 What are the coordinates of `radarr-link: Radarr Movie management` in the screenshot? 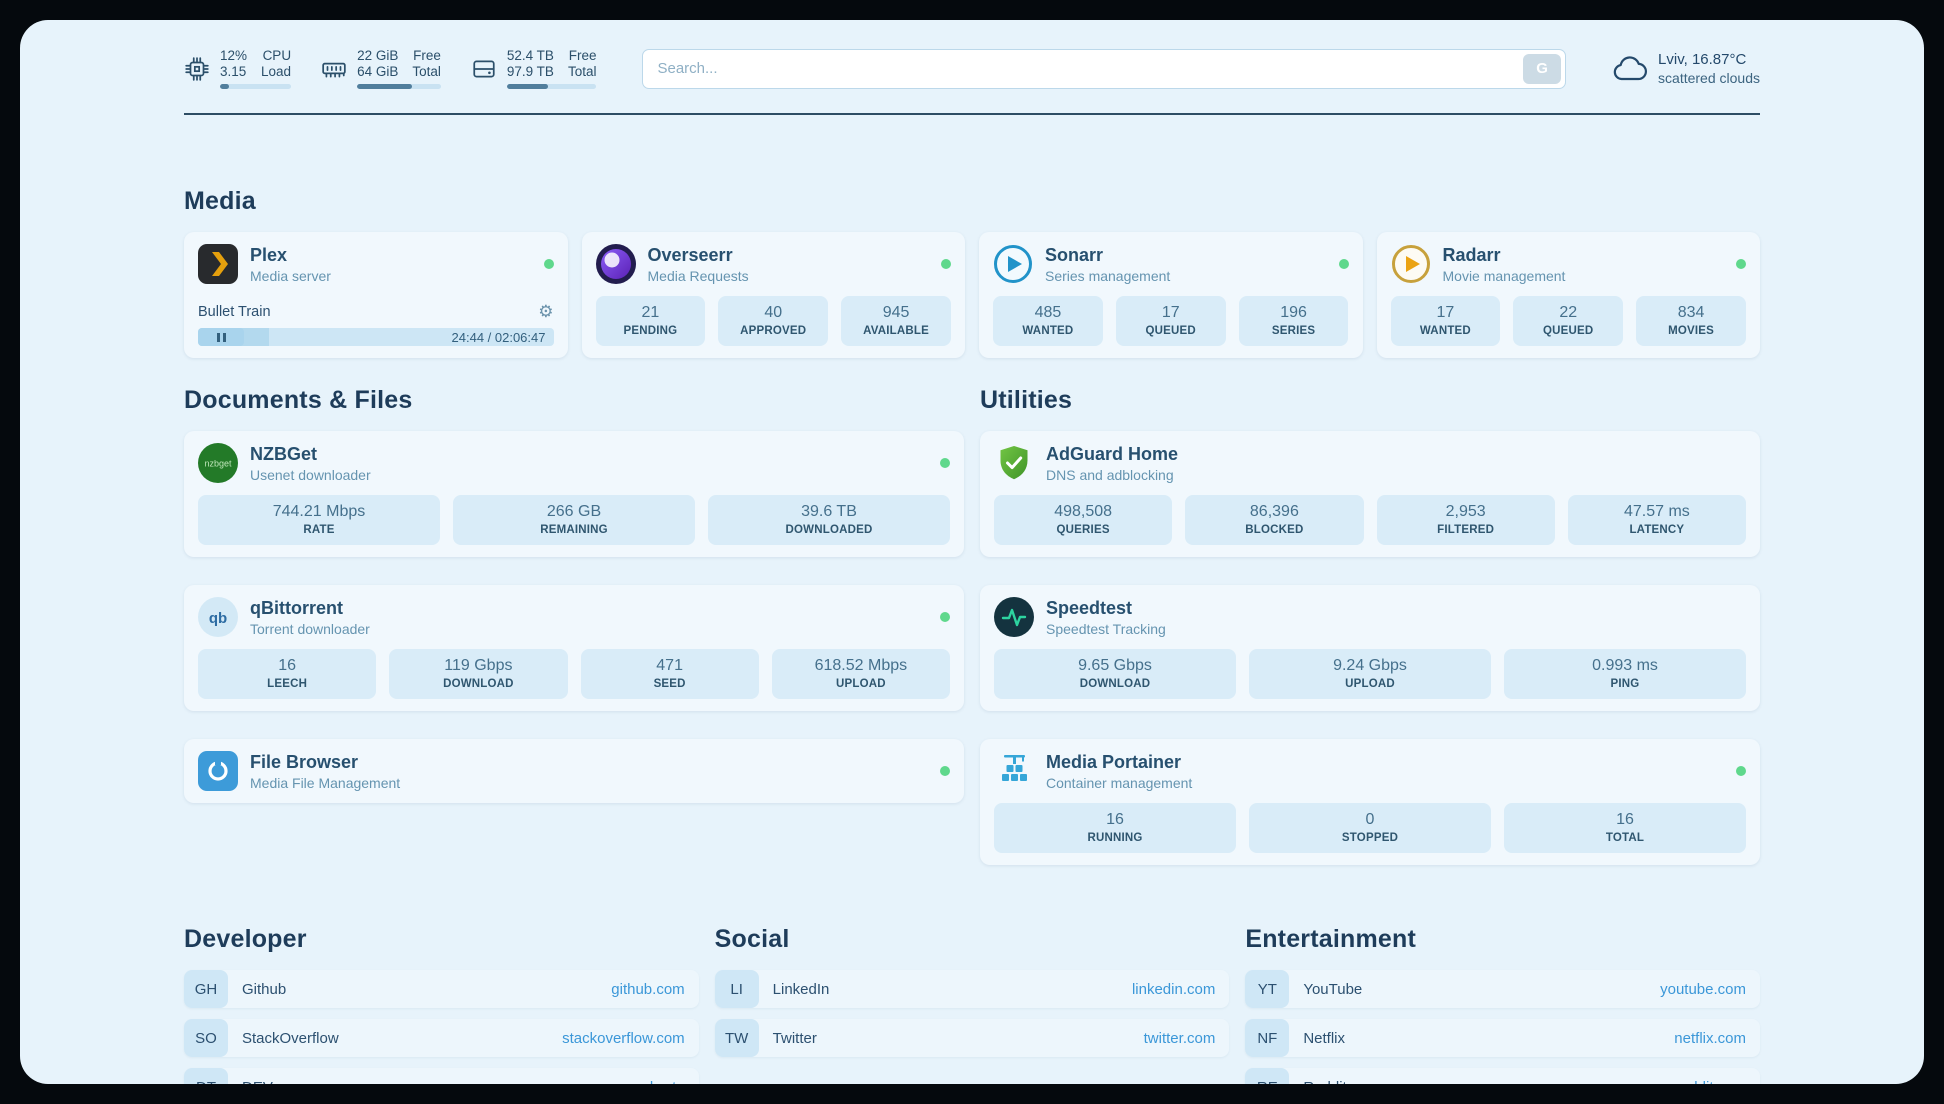 It's located at (1568, 264).